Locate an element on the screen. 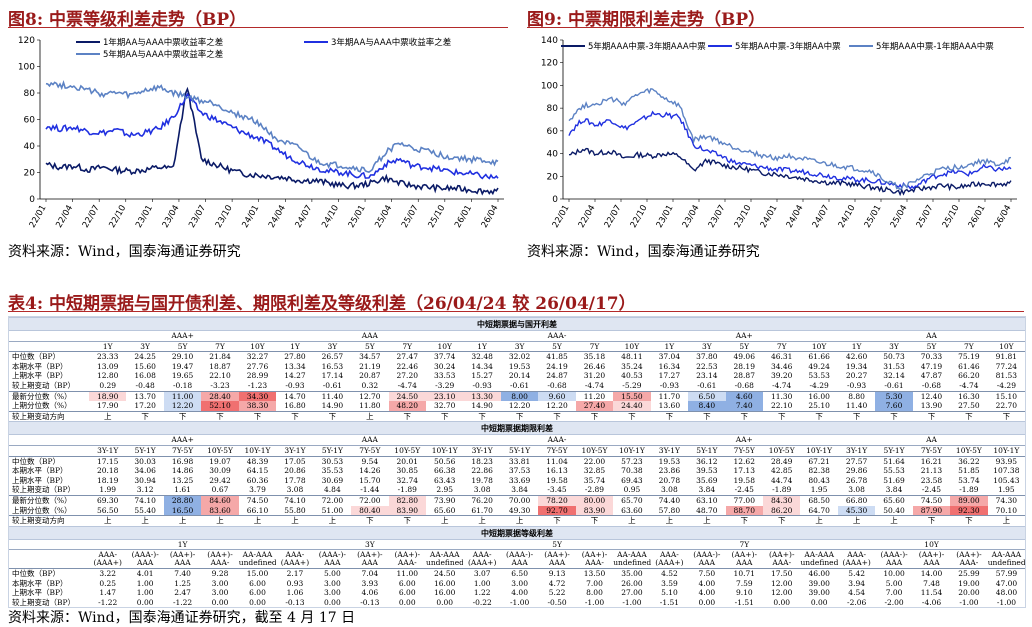  table-cell: 39.20 is located at coordinates (781, 376).